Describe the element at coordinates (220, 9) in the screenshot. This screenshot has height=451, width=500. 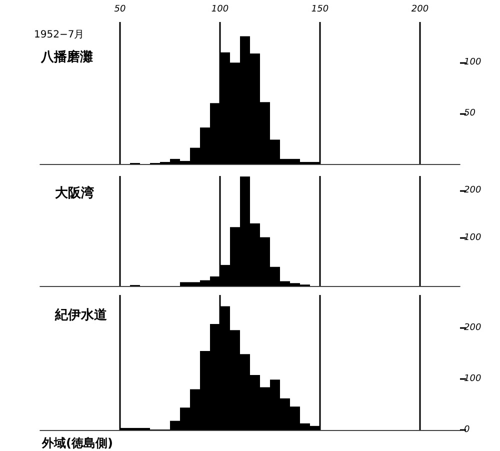
I see `x-tick-label: 100` at that location.